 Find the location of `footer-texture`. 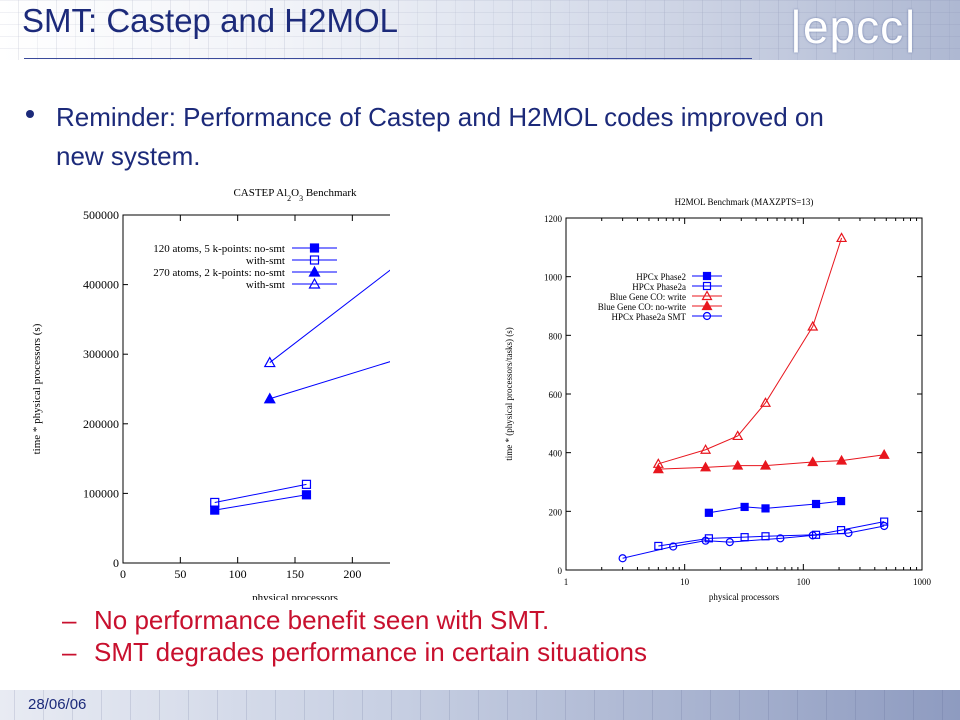

footer-texture is located at coordinates (480, 705).